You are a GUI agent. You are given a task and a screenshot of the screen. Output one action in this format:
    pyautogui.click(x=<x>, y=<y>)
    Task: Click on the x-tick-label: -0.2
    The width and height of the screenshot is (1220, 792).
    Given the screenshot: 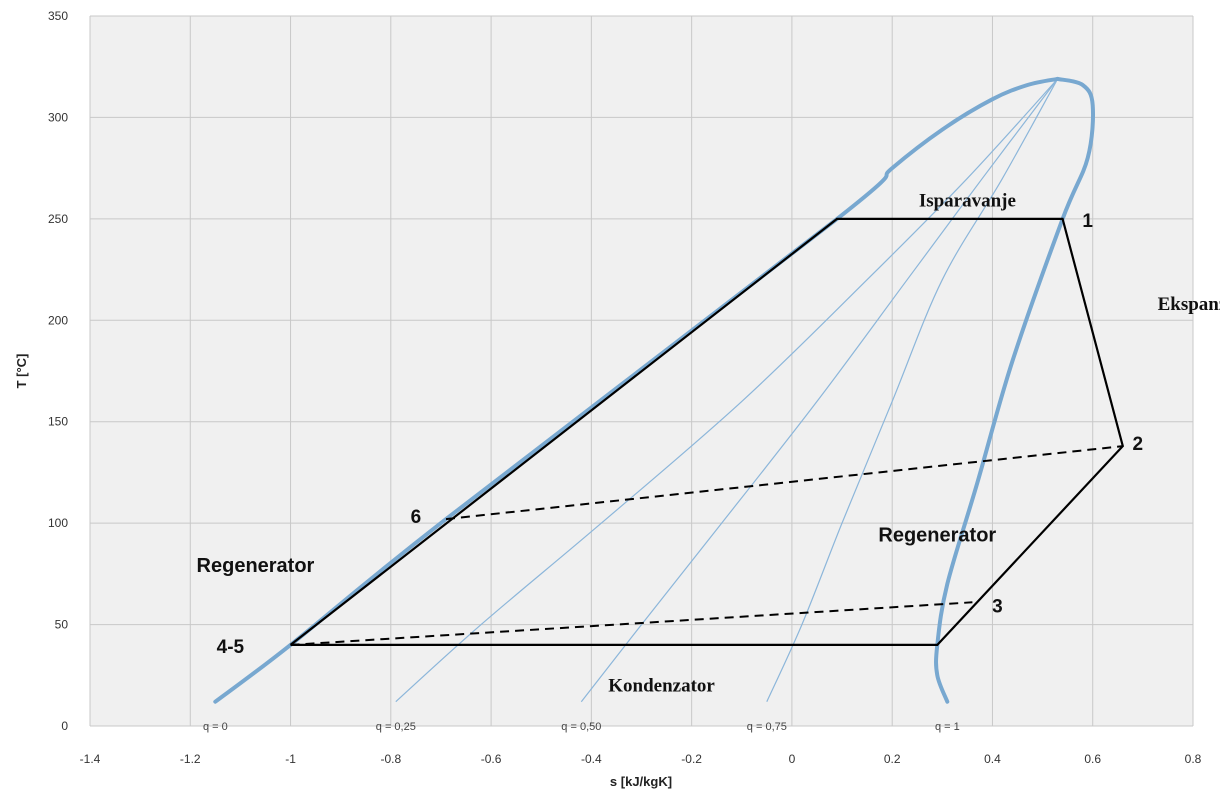 What is the action you would take?
    pyautogui.click(x=691, y=759)
    